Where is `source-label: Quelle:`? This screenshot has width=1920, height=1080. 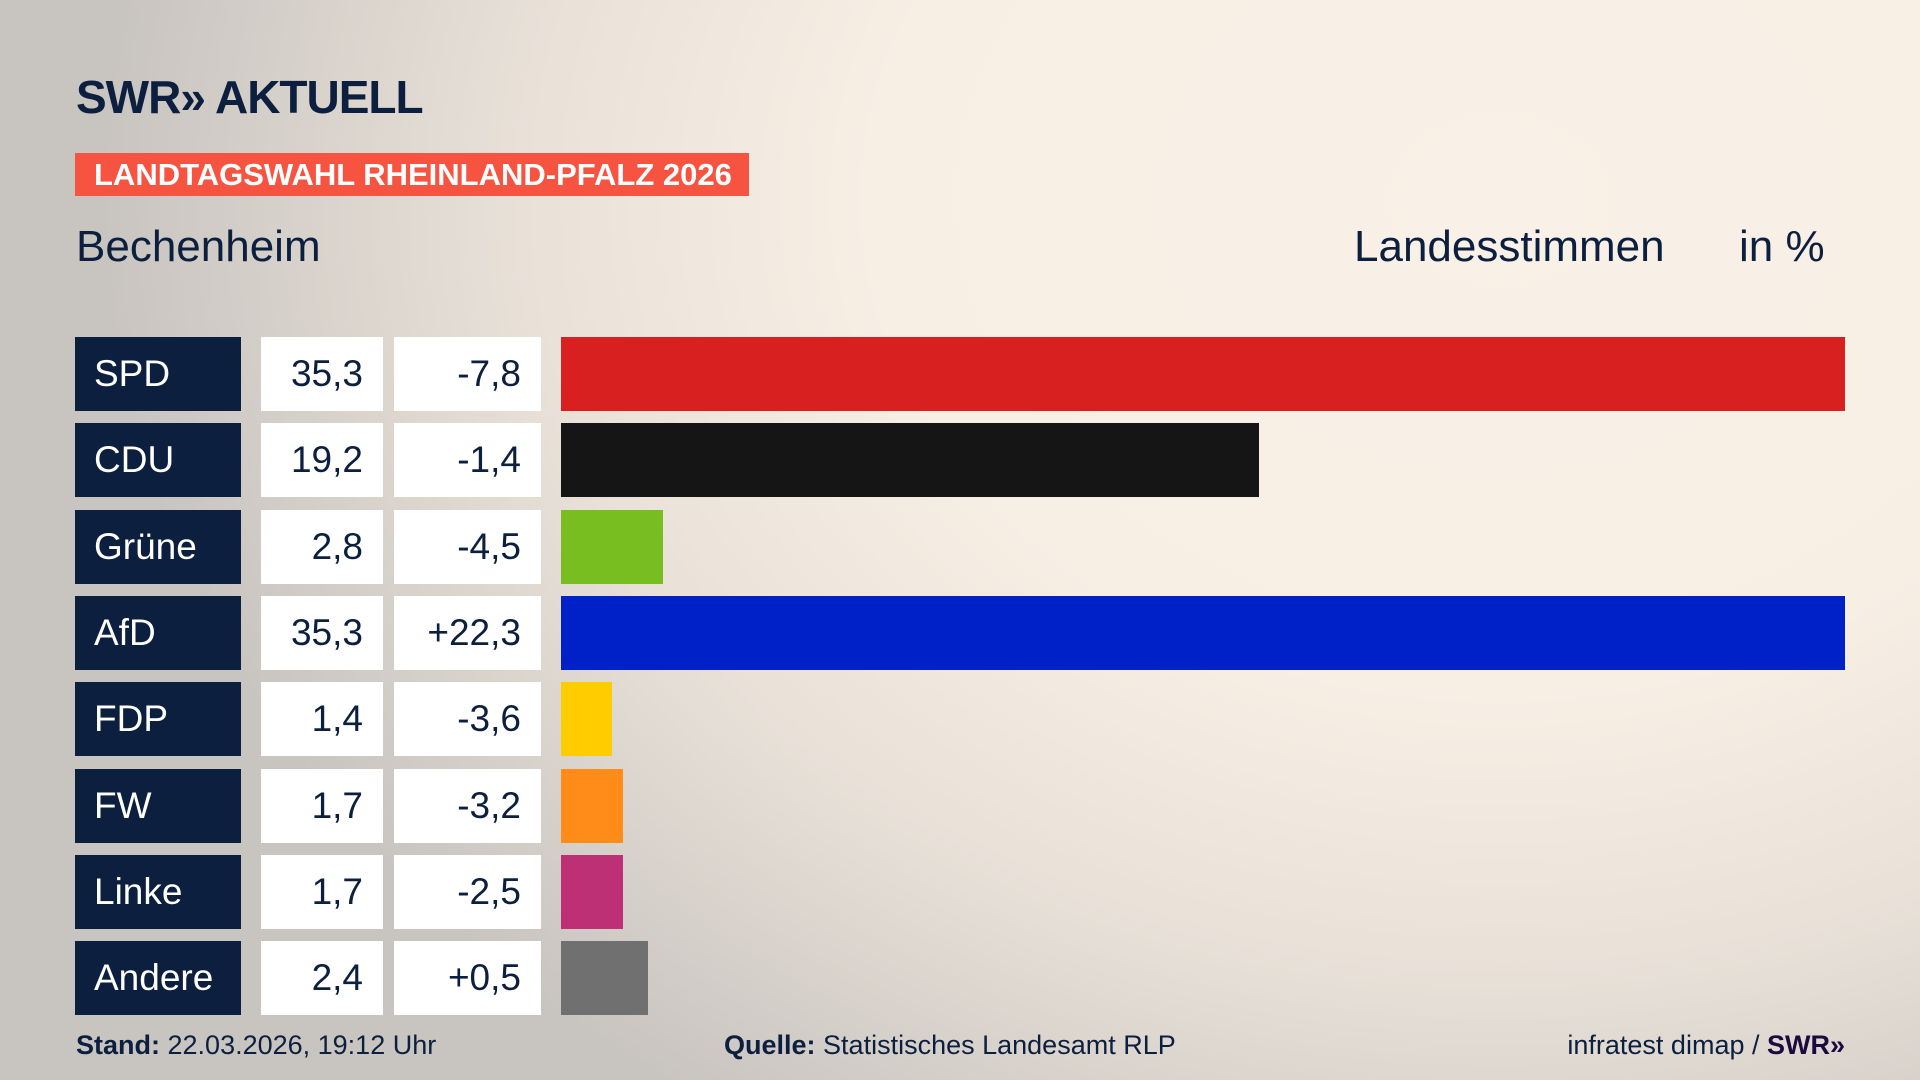
source-label: Quelle: is located at coordinates (770, 1045).